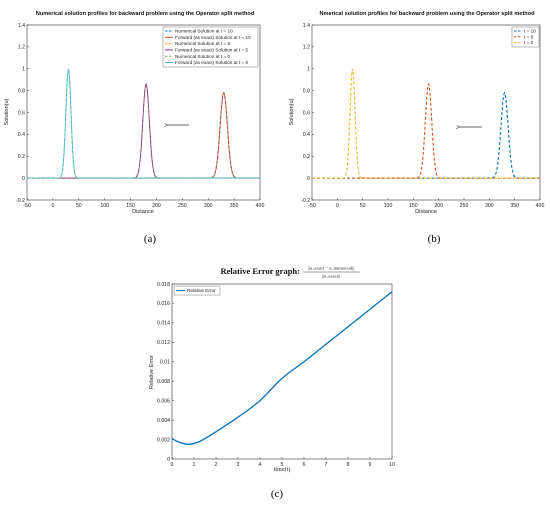 The height and width of the screenshot is (509, 550). Describe the element at coordinates (201, 290) in the screenshot. I see `chart-c-legend-label-1: Relative Error` at that location.